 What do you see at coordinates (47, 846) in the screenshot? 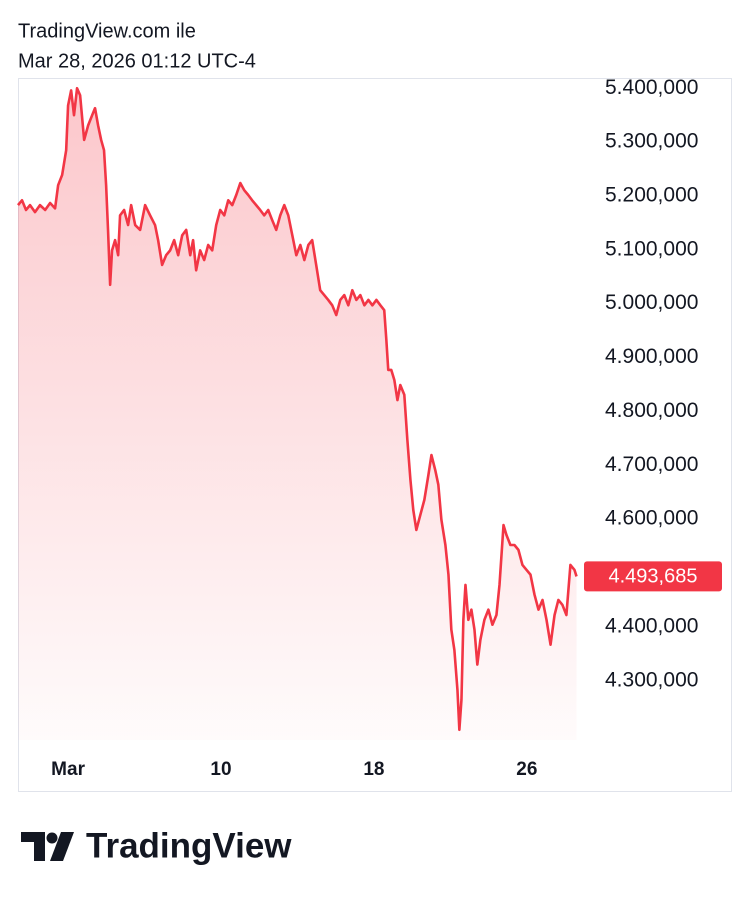
I see `logo-icon` at bounding box center [47, 846].